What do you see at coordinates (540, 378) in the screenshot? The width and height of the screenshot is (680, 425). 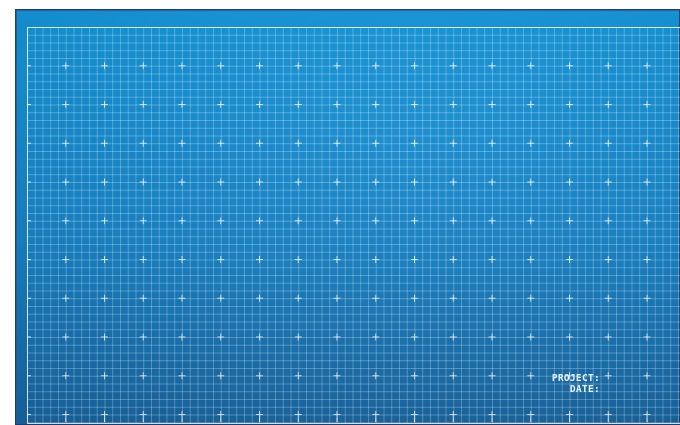 I see `project-row: PROJECT:` at bounding box center [540, 378].